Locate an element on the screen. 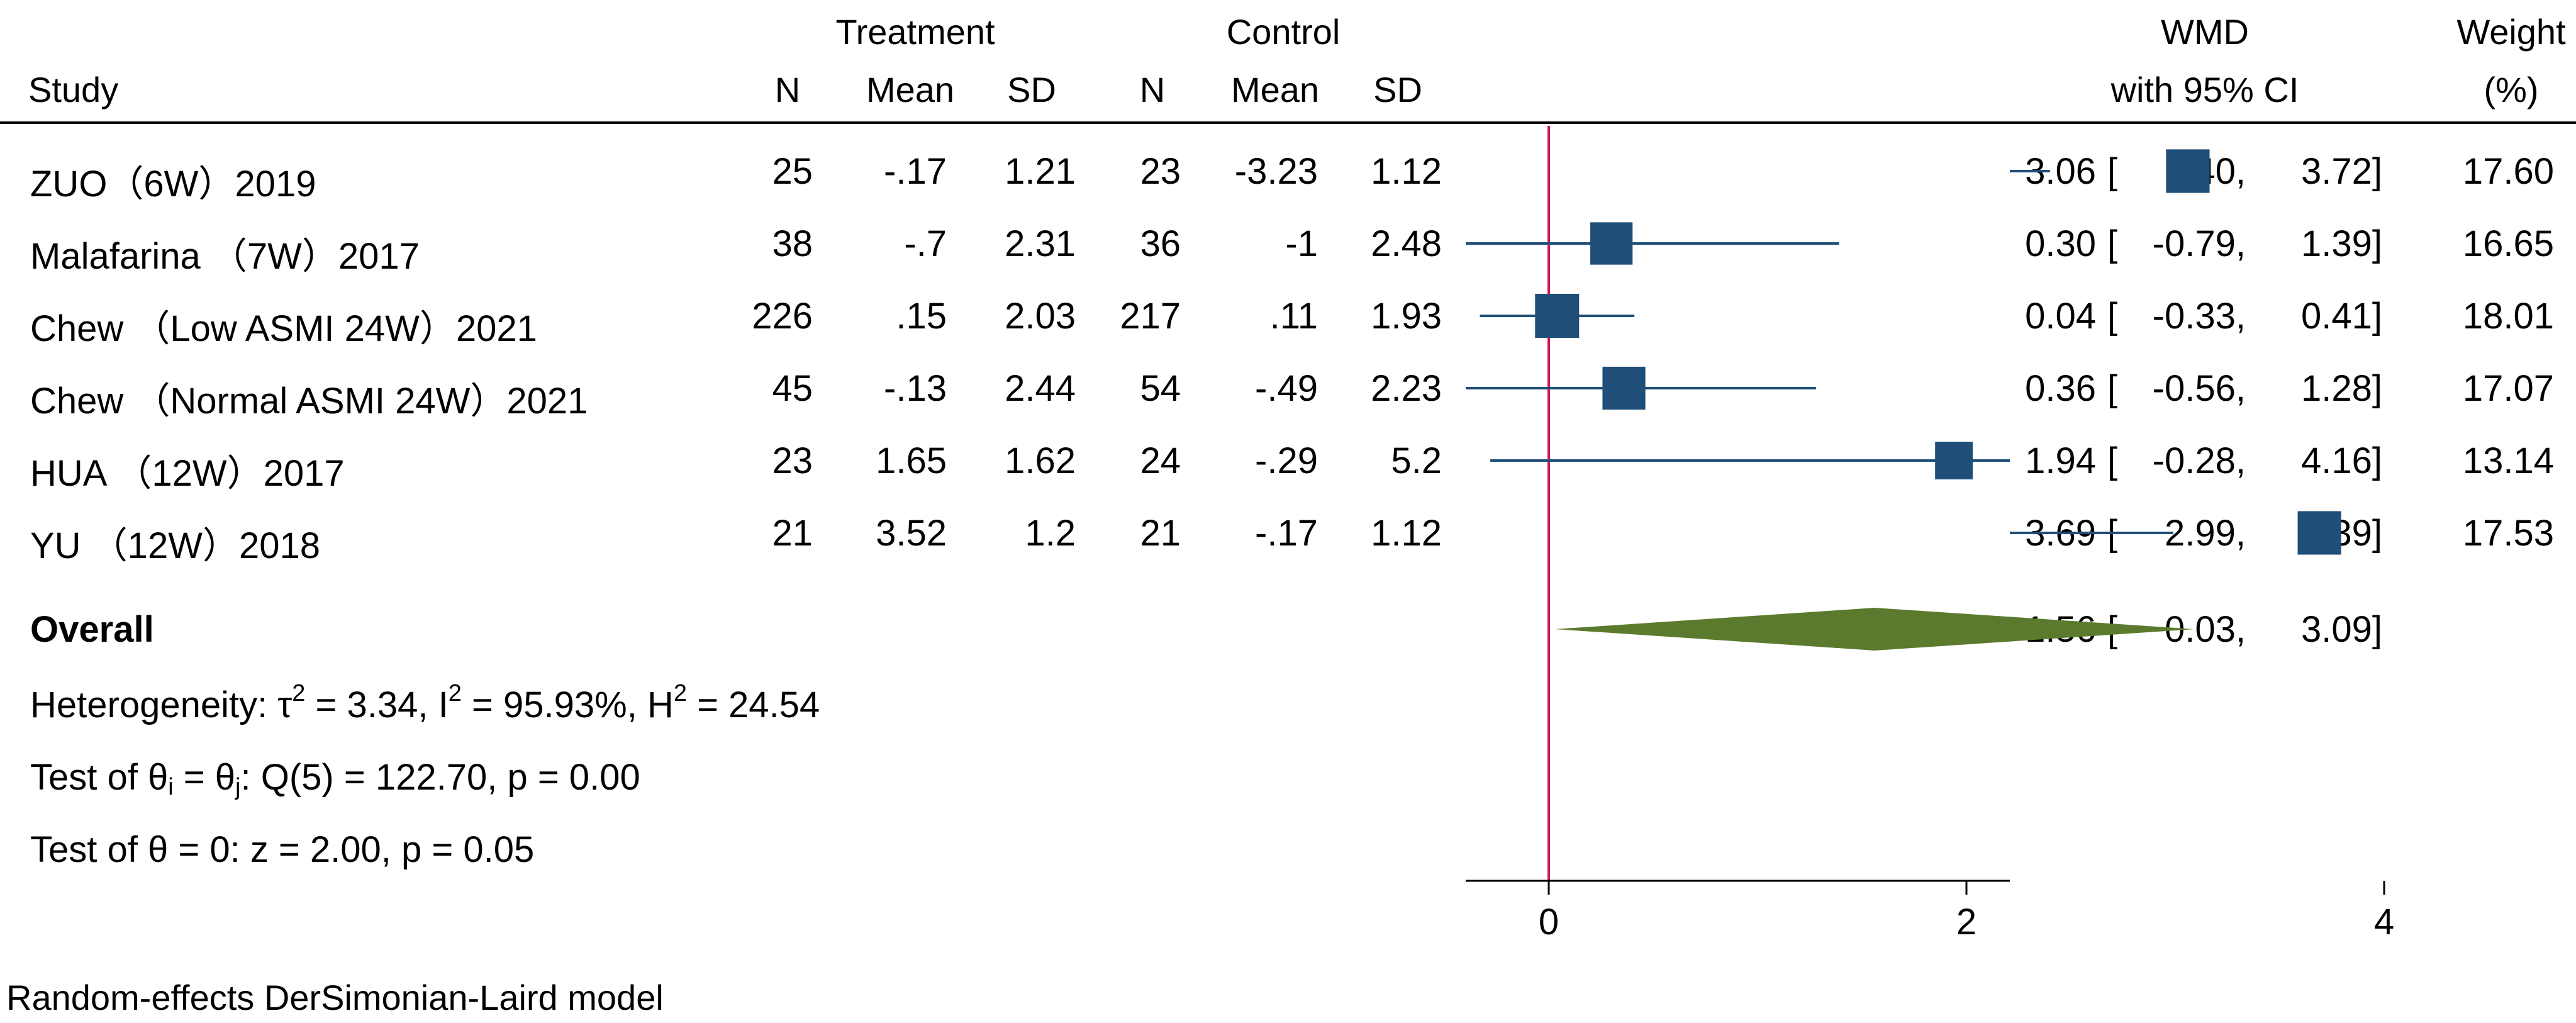 This screenshot has width=2576, height=1023. ci-upper-value: 3.72] is located at coordinates (2341, 171).